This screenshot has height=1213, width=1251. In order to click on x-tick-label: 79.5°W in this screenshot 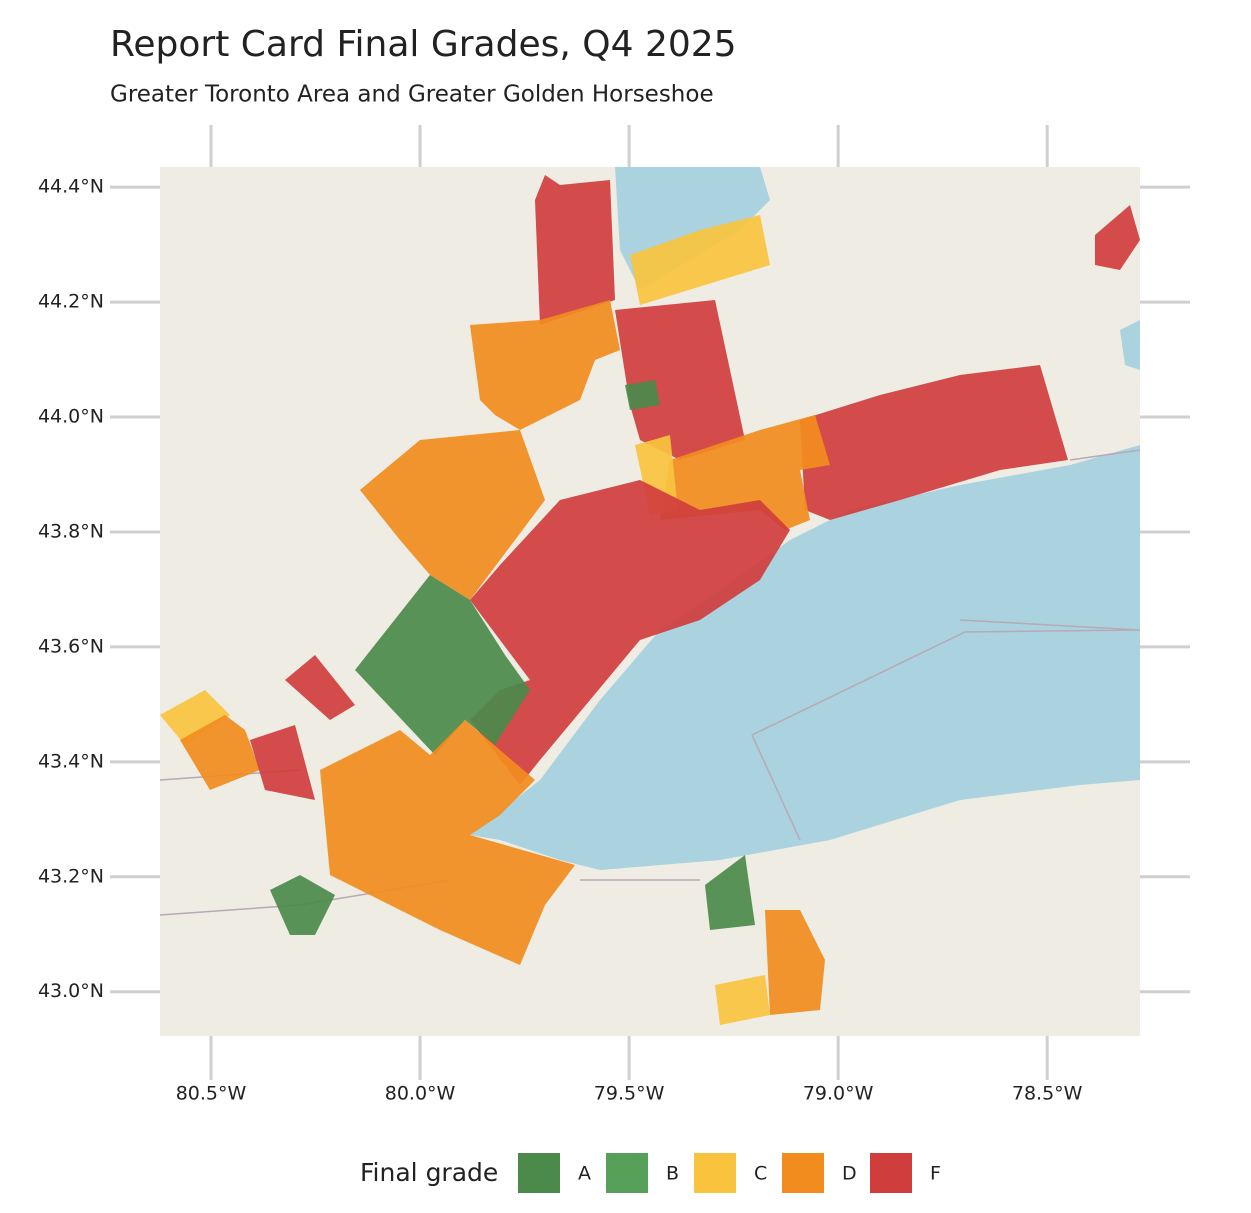, I will do `click(629, 1094)`.